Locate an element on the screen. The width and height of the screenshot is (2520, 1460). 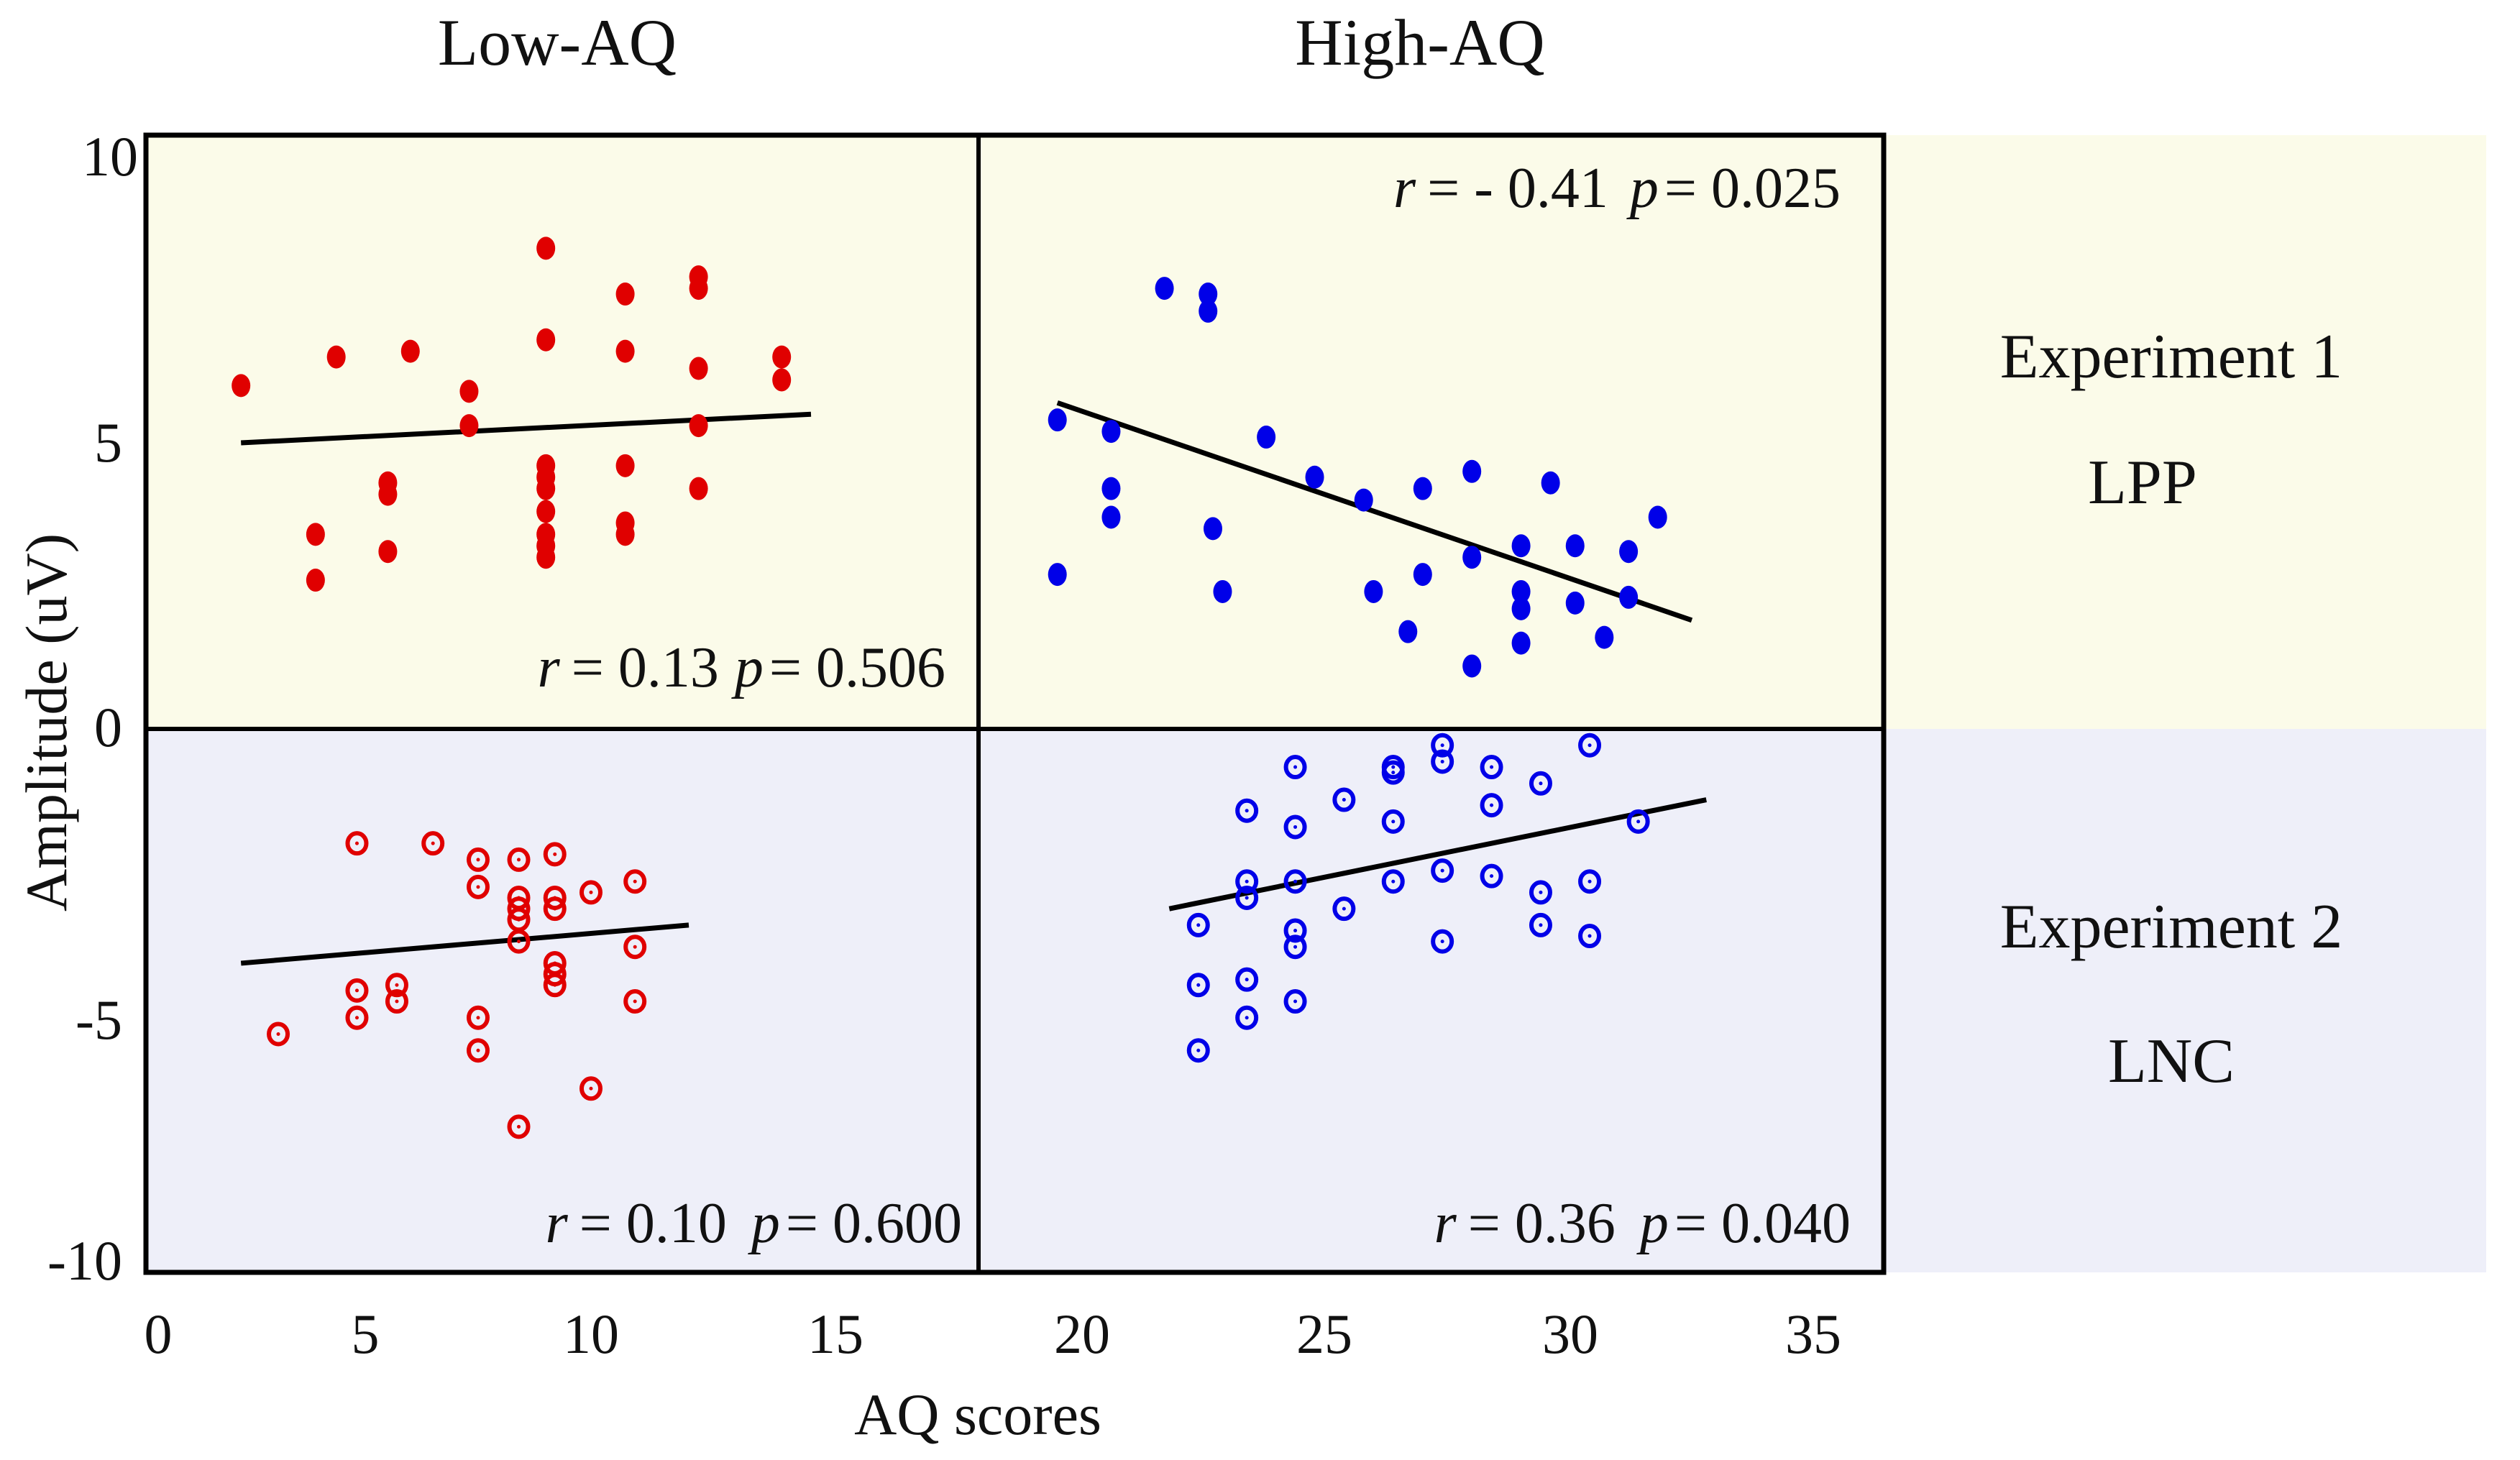
p-value: = 0.040 is located at coordinates (1762, 1224).